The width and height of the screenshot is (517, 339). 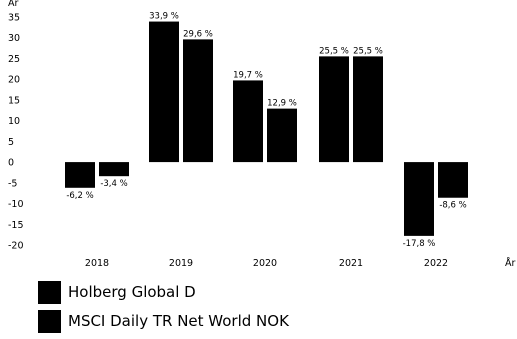 What do you see at coordinates (49, 292) in the screenshot?
I see `legend-swatch-holberg` at bounding box center [49, 292].